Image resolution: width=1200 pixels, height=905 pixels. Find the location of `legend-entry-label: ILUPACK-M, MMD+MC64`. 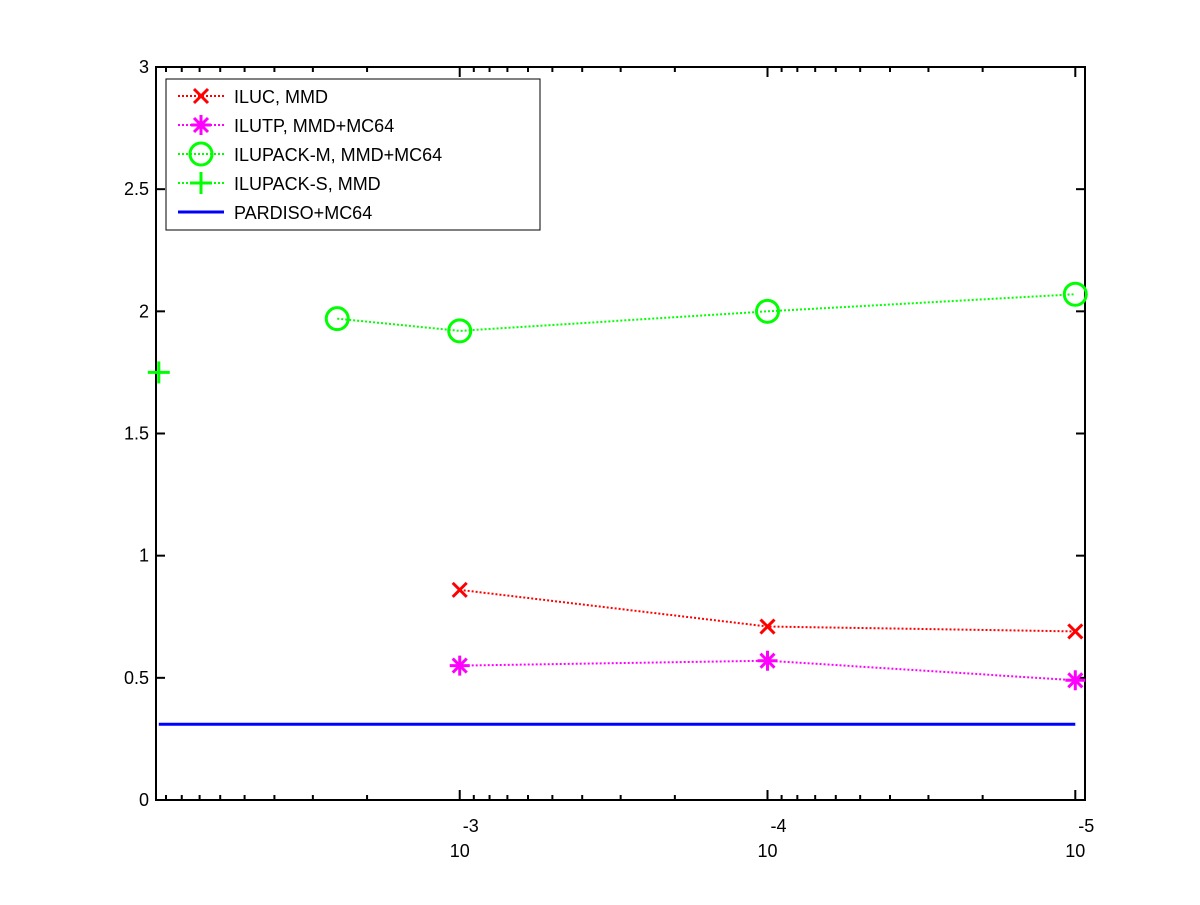

legend-entry-label: ILUPACK-M, MMD+MC64 is located at coordinates (338, 155).